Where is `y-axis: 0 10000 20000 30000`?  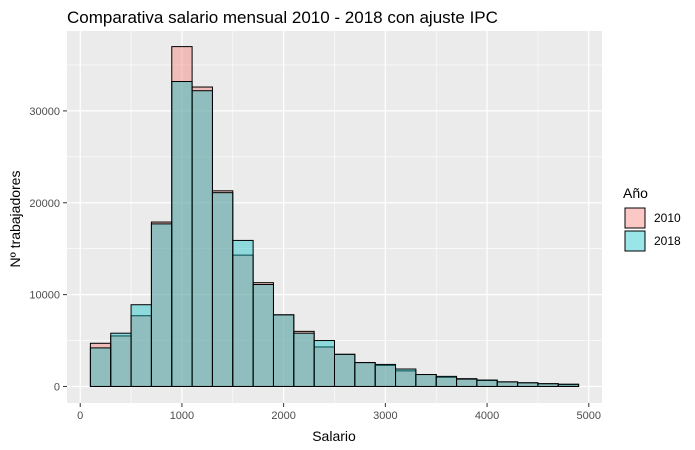 y-axis: 0 10000 20000 30000 is located at coordinates (48, 249).